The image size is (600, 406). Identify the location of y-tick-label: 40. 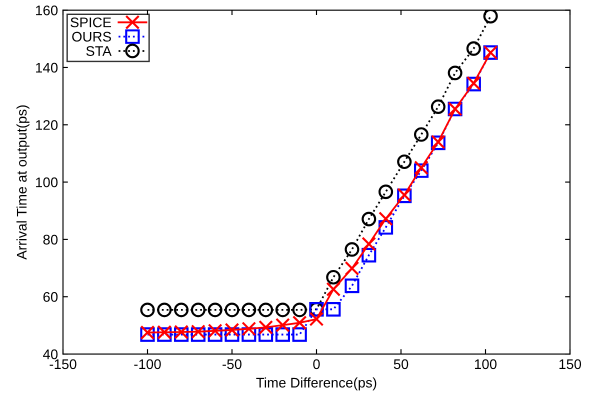
(50, 354).